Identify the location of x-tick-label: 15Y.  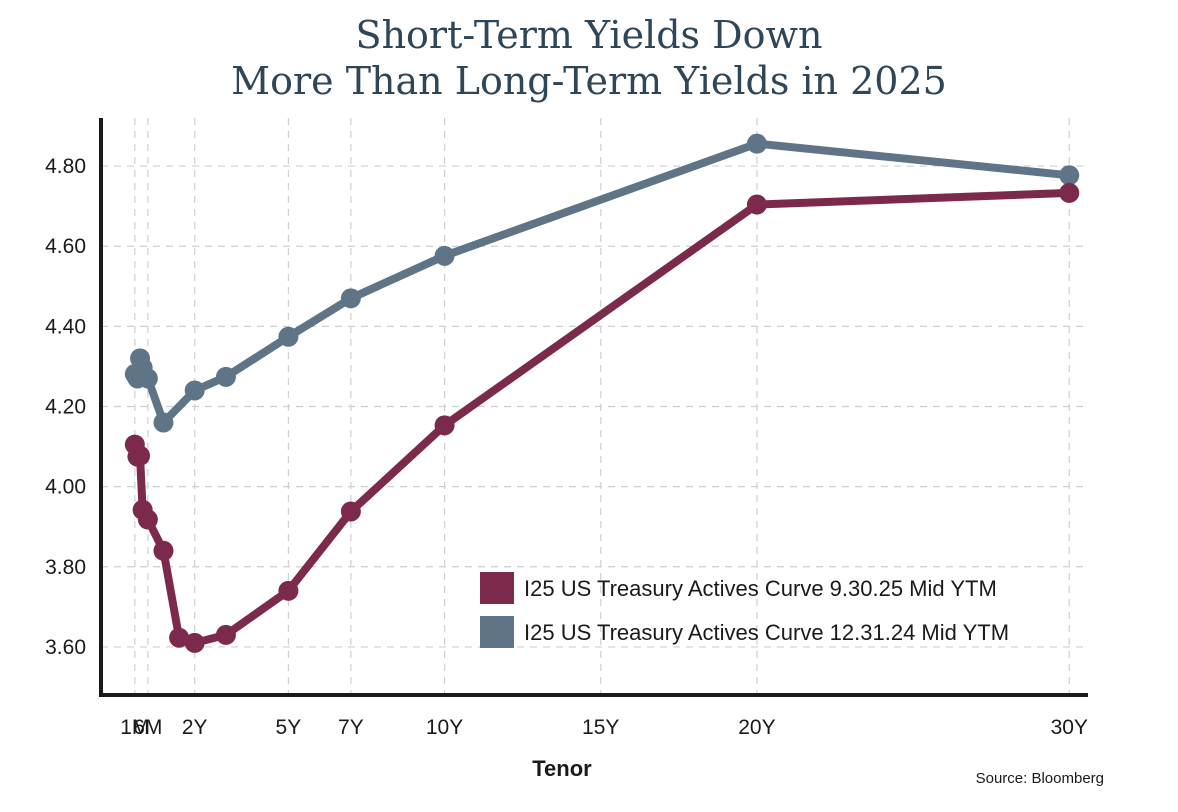
(600, 727).